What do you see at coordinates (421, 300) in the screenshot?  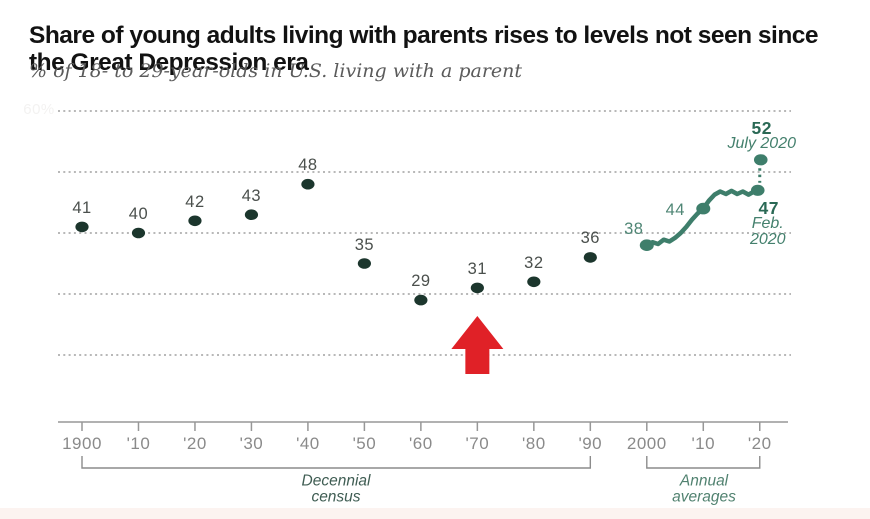 I see `data-point-1960` at bounding box center [421, 300].